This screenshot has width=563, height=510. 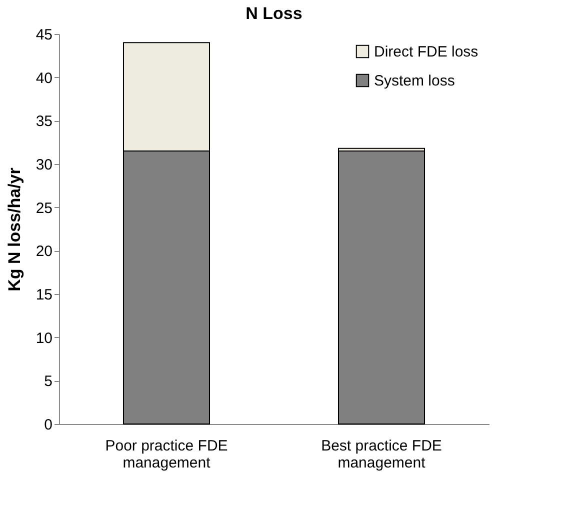 I want to click on y-tick-label: 20, so click(x=44, y=251).